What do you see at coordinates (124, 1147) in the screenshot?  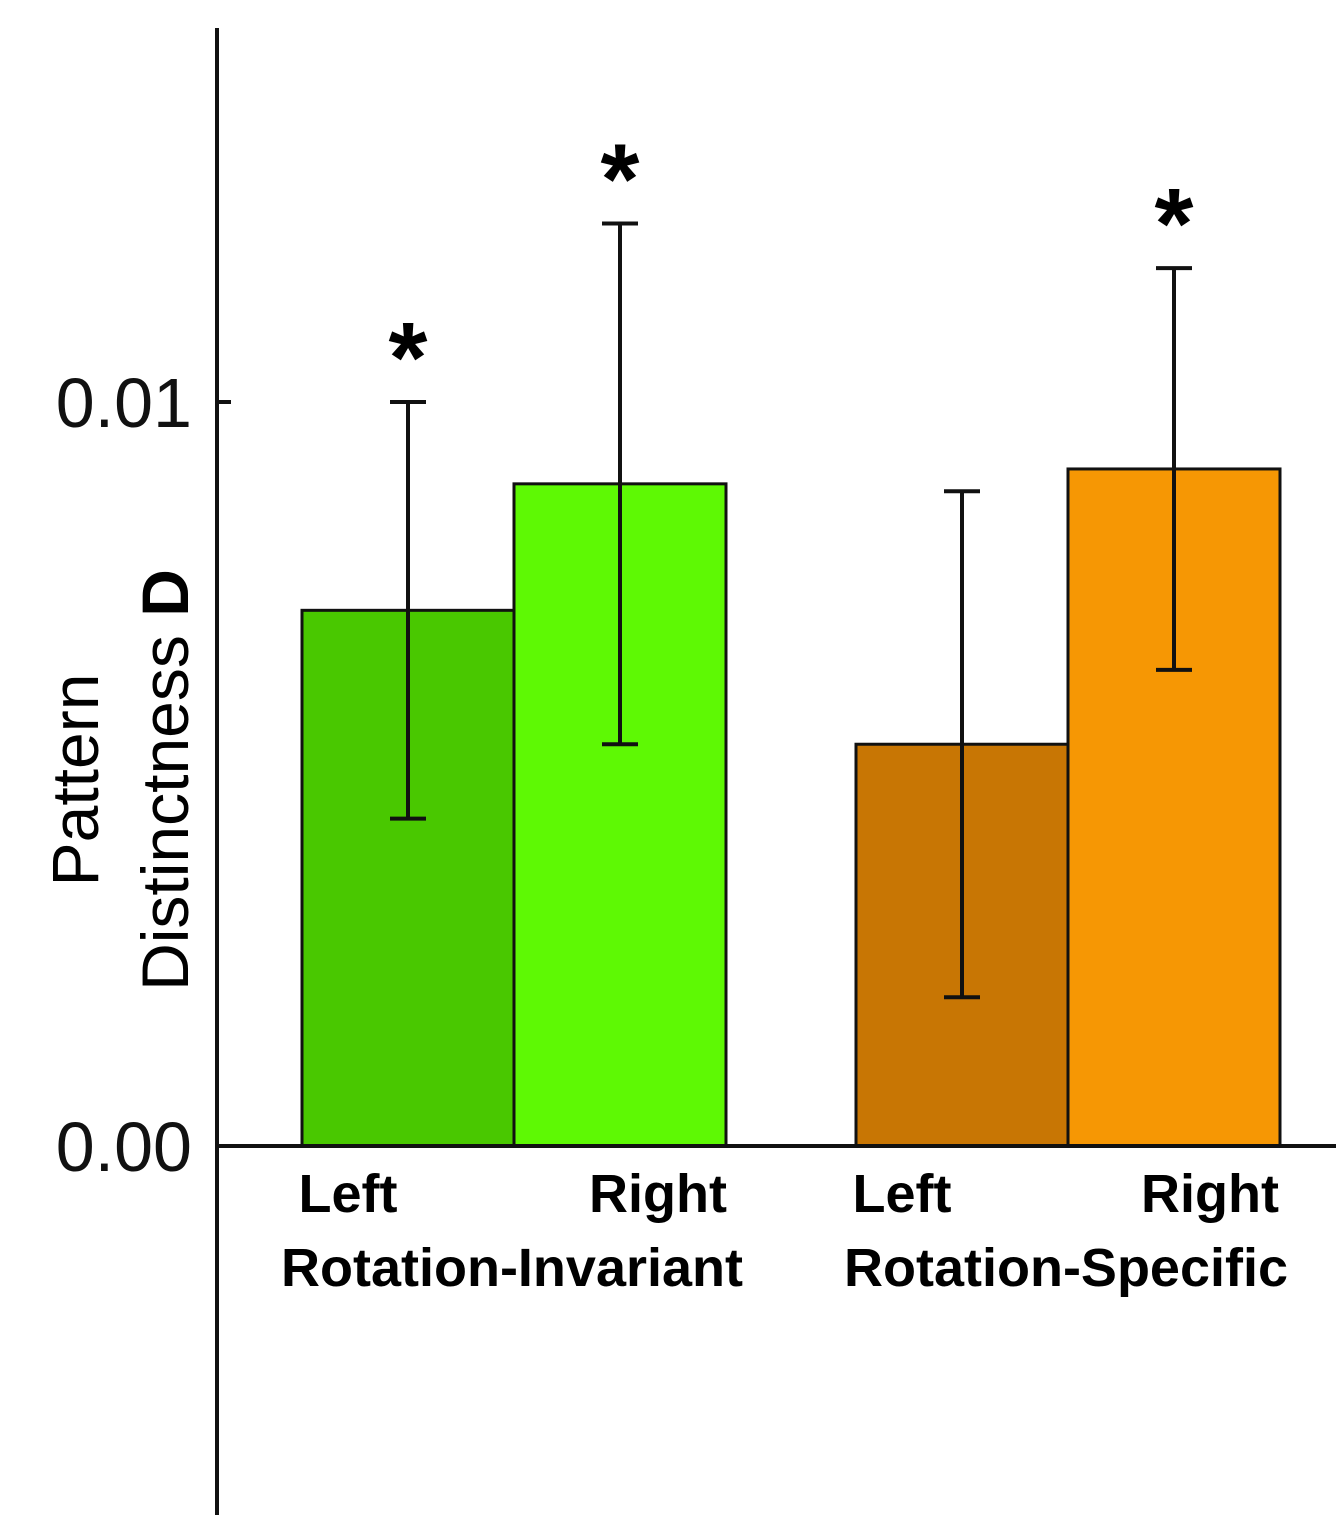 I see `y-tick-label: 0.00` at bounding box center [124, 1147].